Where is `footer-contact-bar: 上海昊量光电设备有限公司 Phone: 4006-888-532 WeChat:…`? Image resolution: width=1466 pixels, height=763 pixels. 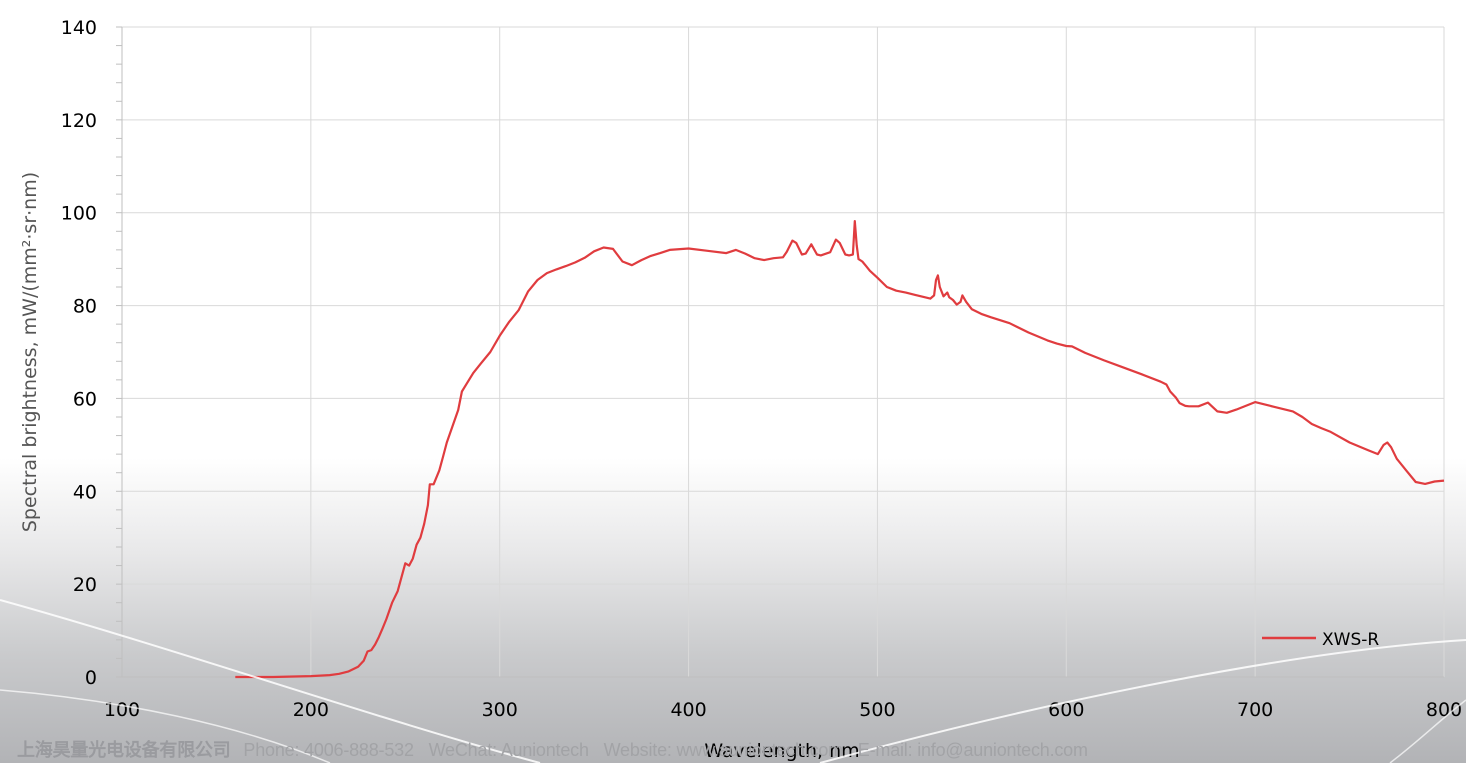
footer-contact-bar: 上海昊量光电设备有限公司 Phone: 4006-888-532 WeChat:… is located at coordinates (741, 749).